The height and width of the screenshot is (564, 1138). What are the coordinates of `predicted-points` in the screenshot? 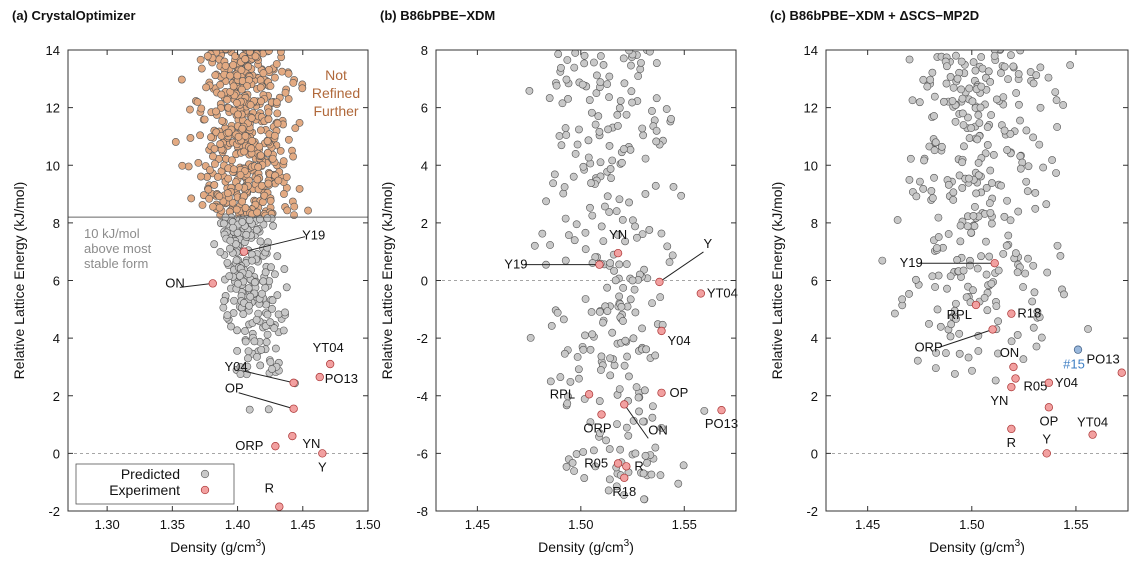 It's located at (241, 224).